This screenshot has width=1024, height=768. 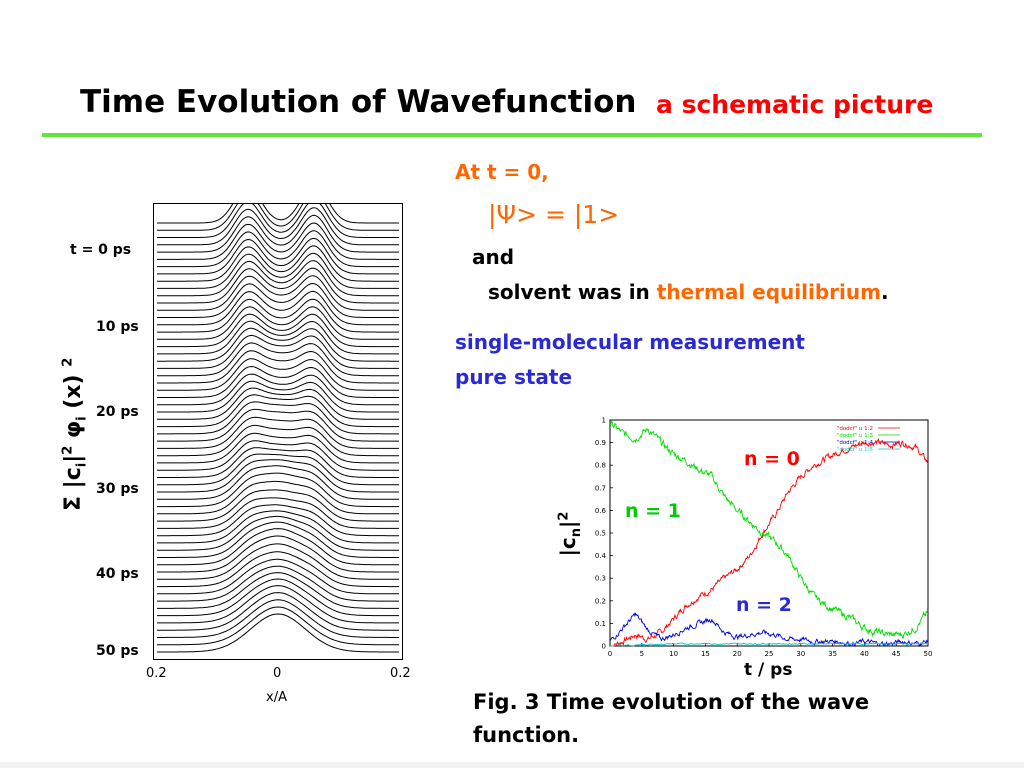 I want to click on pop-x-tick-label: 35, so click(x=832, y=654).